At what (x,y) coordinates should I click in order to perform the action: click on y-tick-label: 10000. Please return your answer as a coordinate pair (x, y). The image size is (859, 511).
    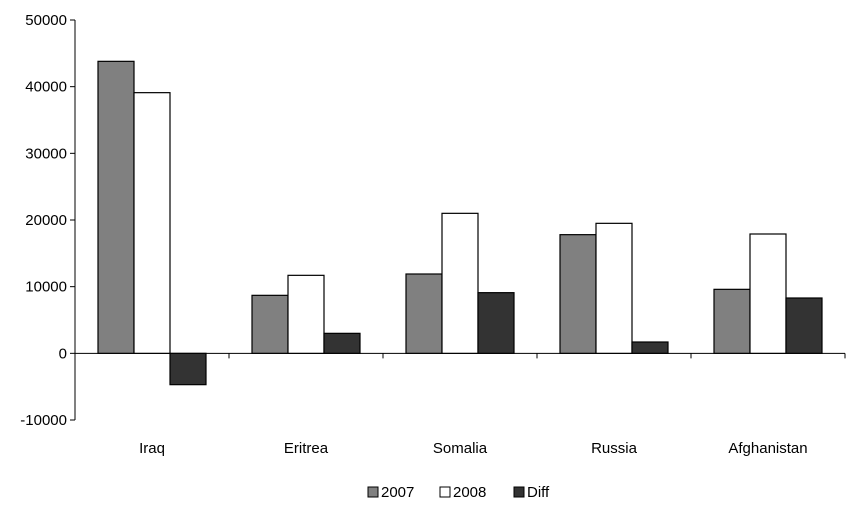
    Looking at the image, I should click on (46, 287).